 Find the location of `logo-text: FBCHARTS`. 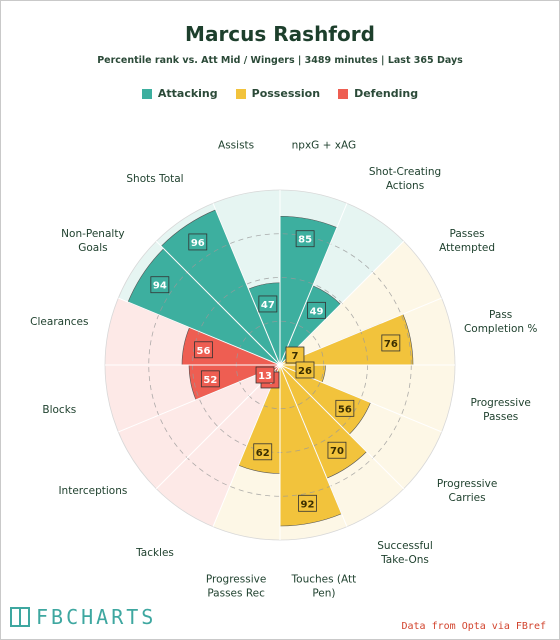

logo-text: FBCHARTS is located at coordinates (96, 617).